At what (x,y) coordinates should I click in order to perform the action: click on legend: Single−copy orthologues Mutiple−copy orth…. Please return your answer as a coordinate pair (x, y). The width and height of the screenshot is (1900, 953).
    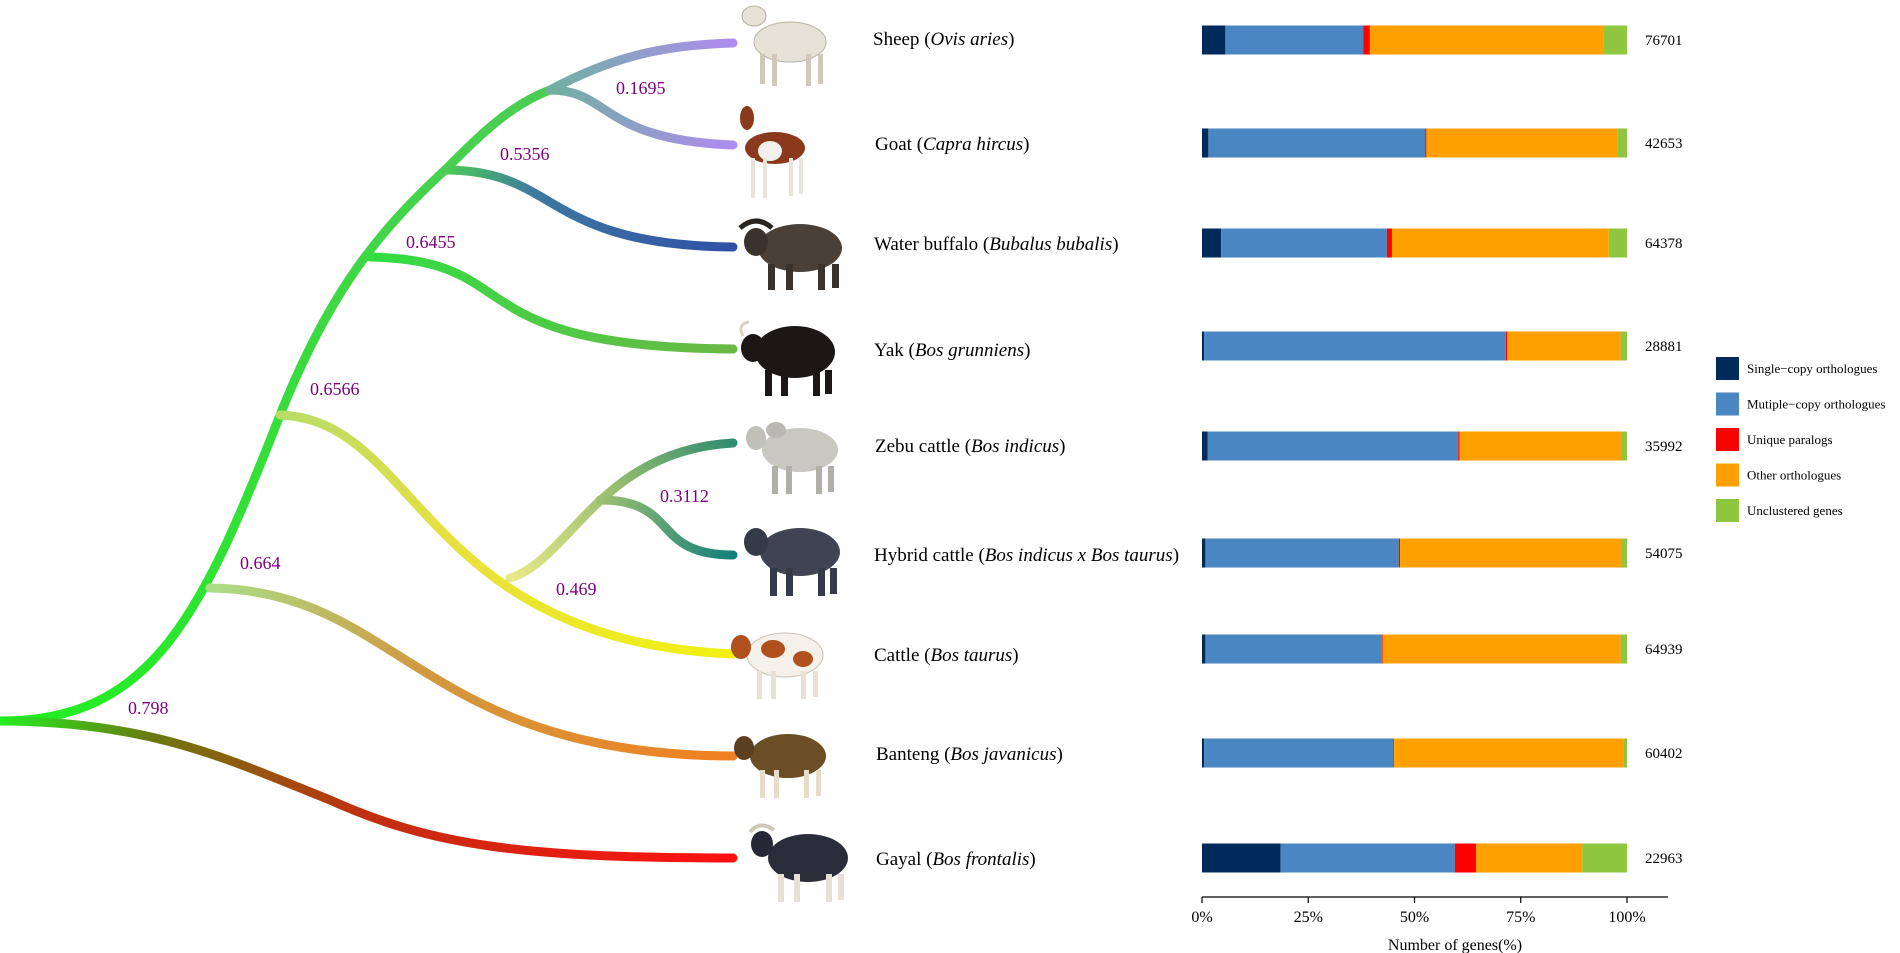
    Looking at the image, I should click on (1800, 439).